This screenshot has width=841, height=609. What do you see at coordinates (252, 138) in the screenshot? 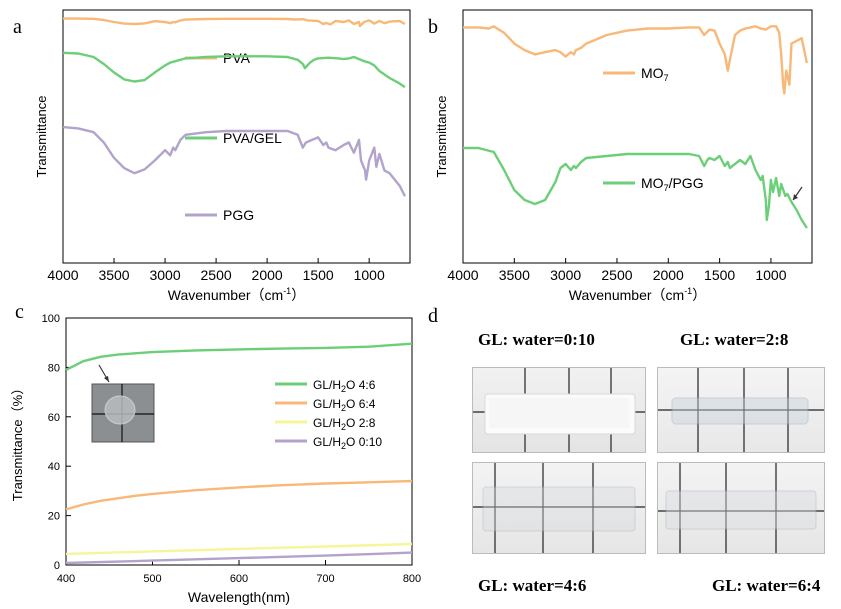
I see `legend-entry: PVA/GEL` at bounding box center [252, 138].